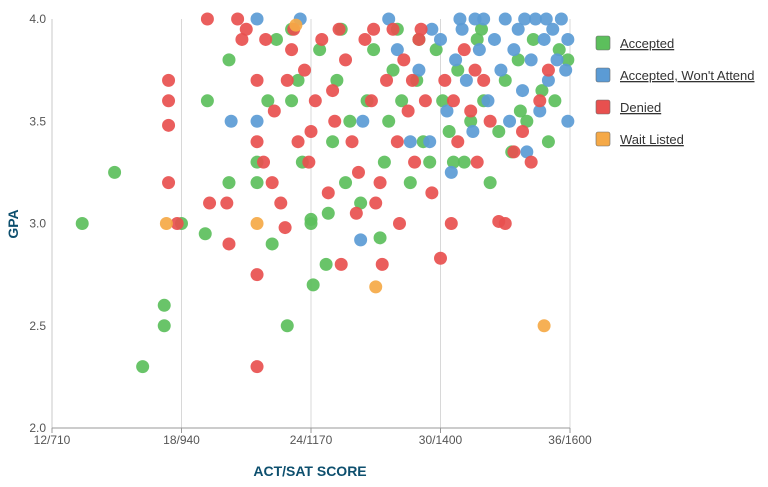  Describe the element at coordinates (309, 471) in the screenshot. I see `x-axis-title: ACT/SAT SCORE` at that location.